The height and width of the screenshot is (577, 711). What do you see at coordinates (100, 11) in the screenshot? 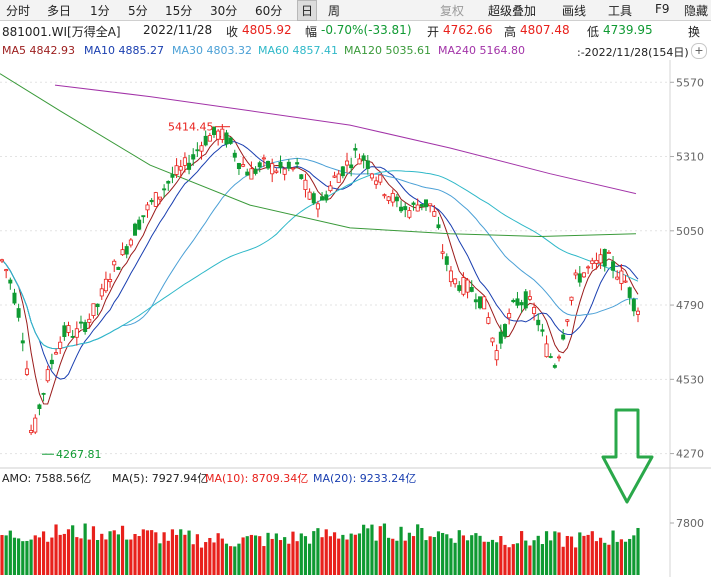
I see `tab-1min: 1分` at bounding box center [100, 11].